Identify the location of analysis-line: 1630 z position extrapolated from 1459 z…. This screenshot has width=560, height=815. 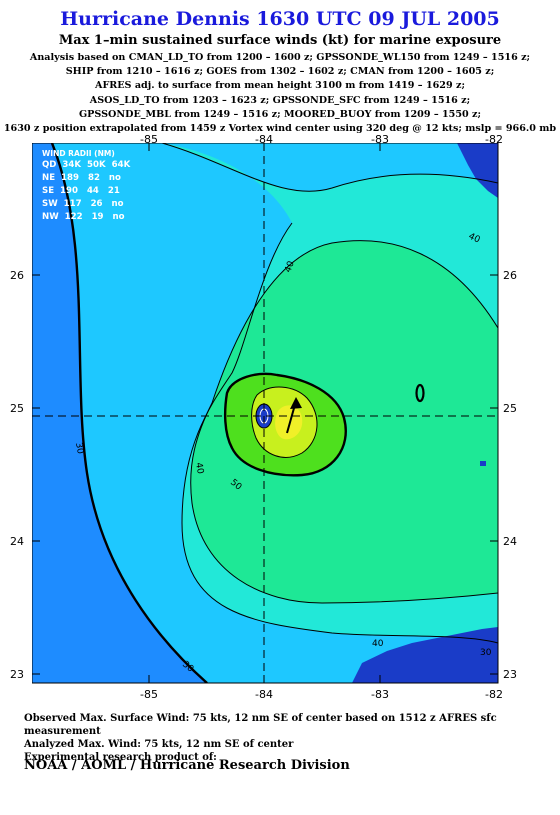
(280, 129).